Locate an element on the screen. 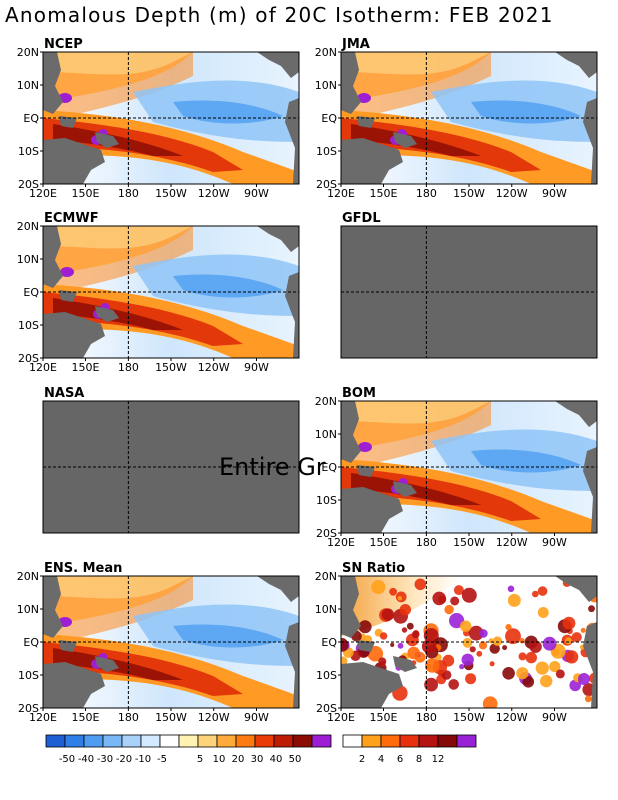  anomaly-colorbar: -50 -40 -30 -20 -10 -5 5 10 20 30 40 50 is located at coordinates (188, 749).